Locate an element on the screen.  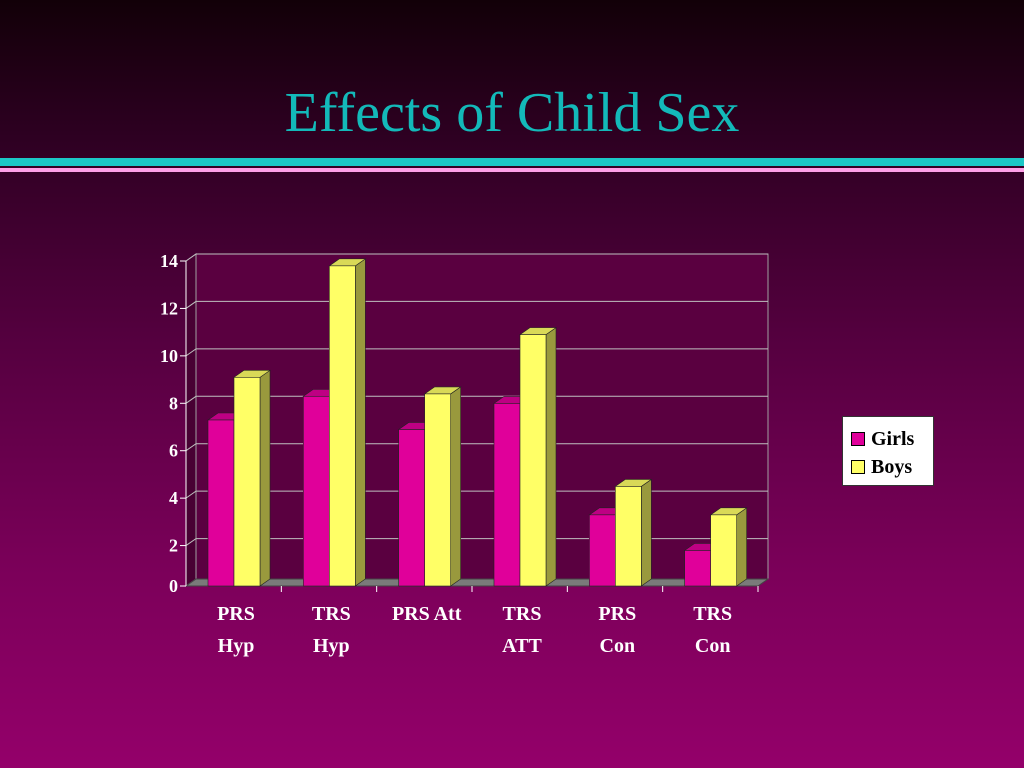
legend-item-girls: Girls is located at coordinates (892, 439).